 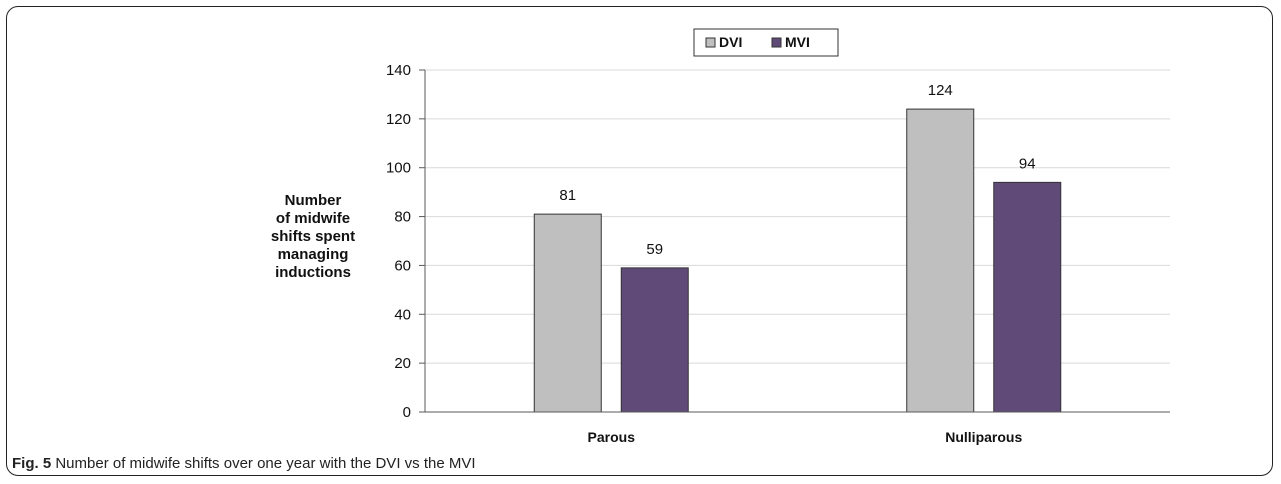 I want to click on data-label: 124, so click(x=940, y=90).